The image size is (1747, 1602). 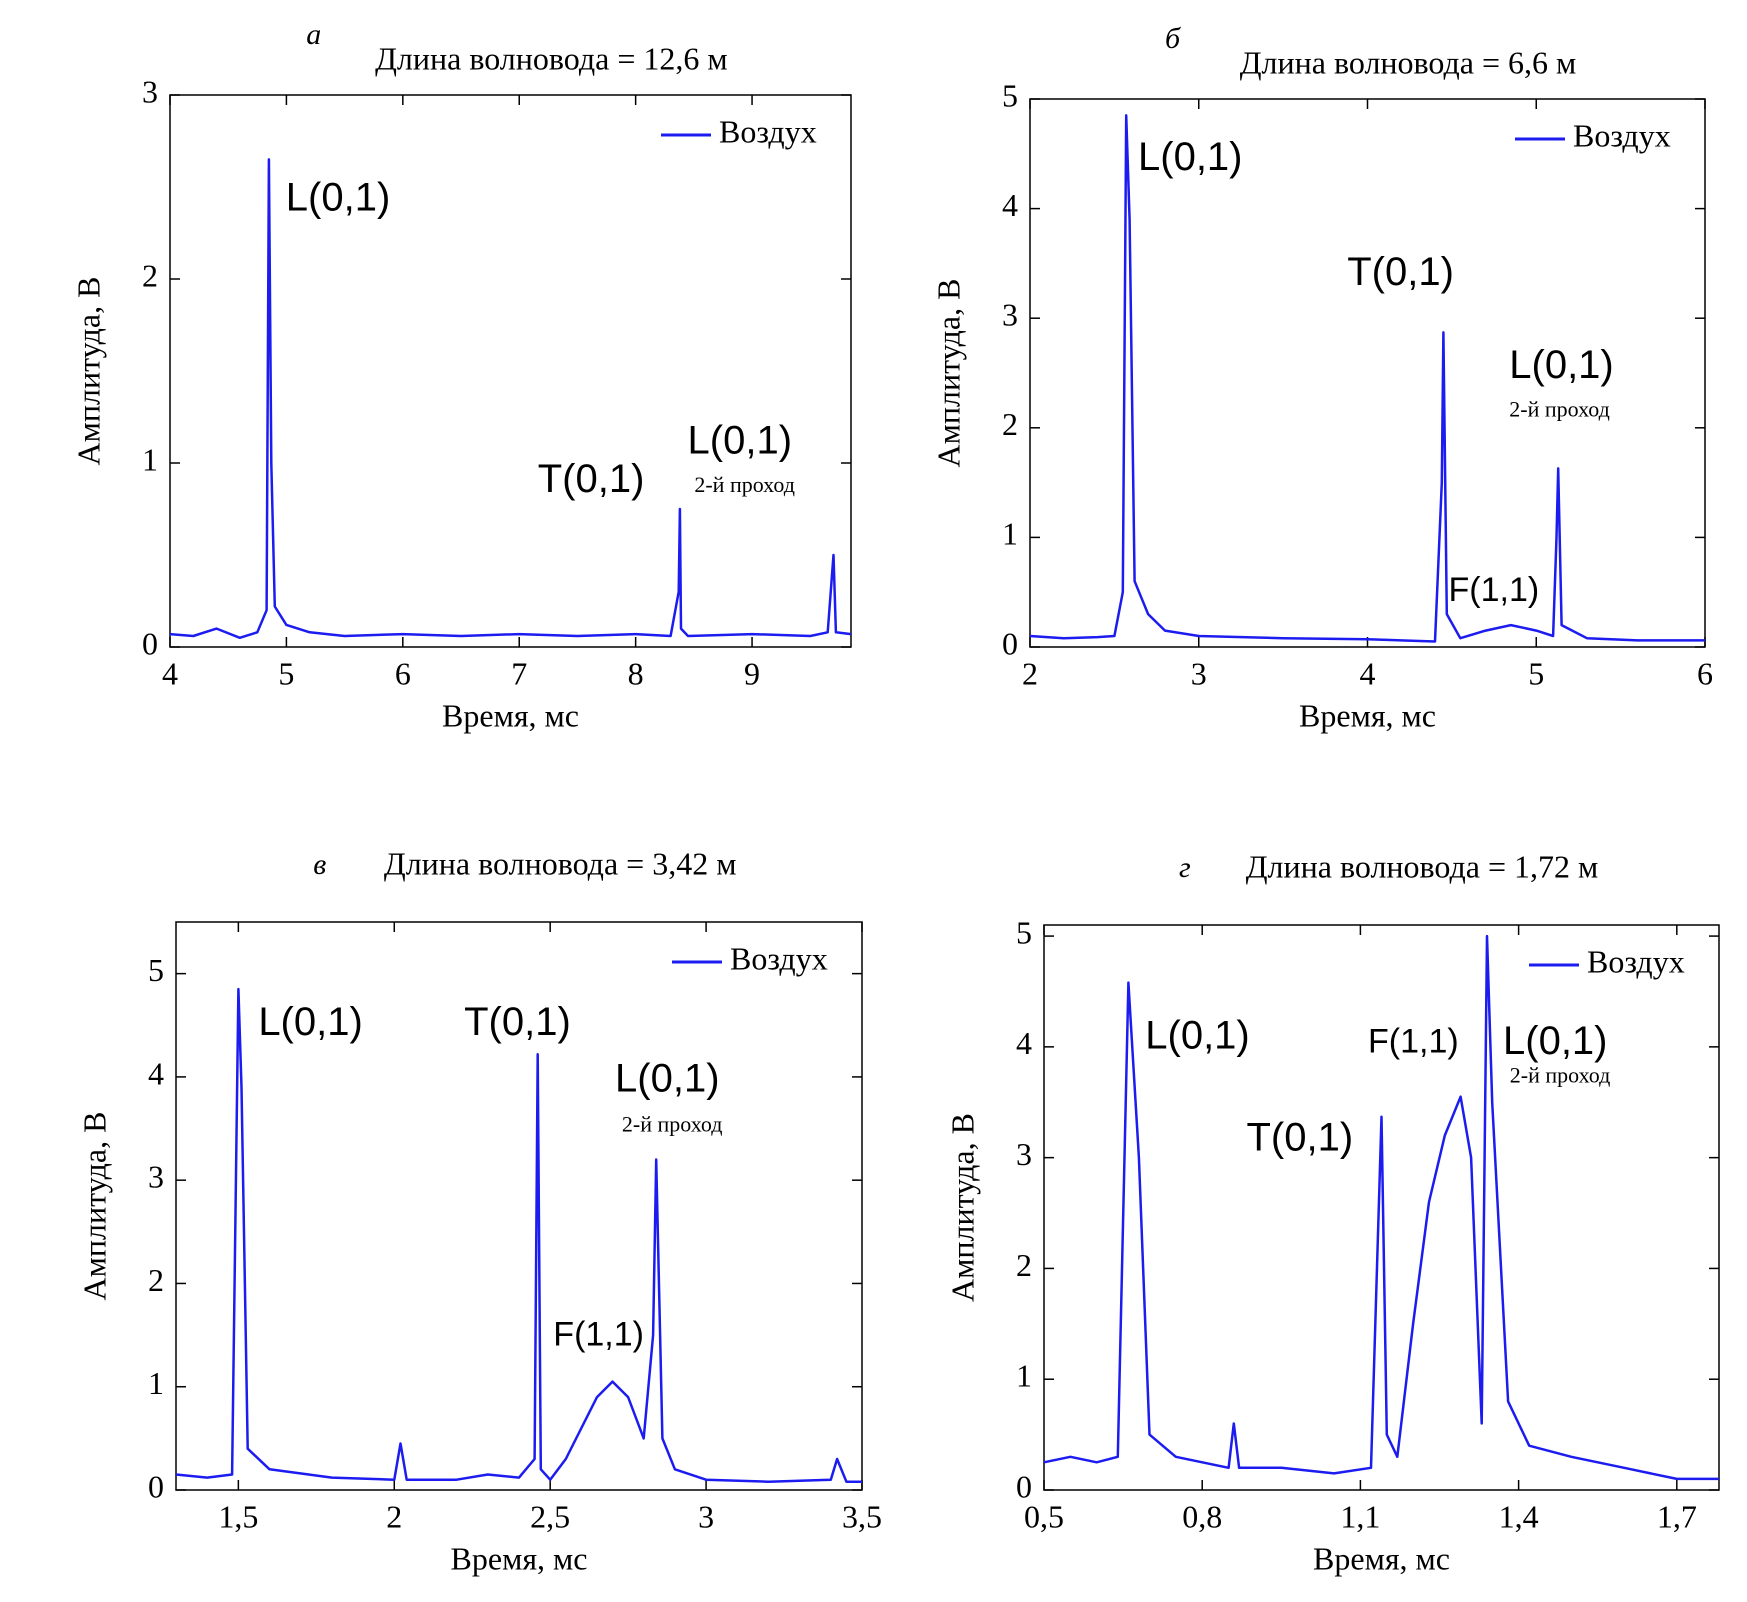 What do you see at coordinates (1173, 38) in the screenshot?
I see `panel-label: б` at bounding box center [1173, 38].